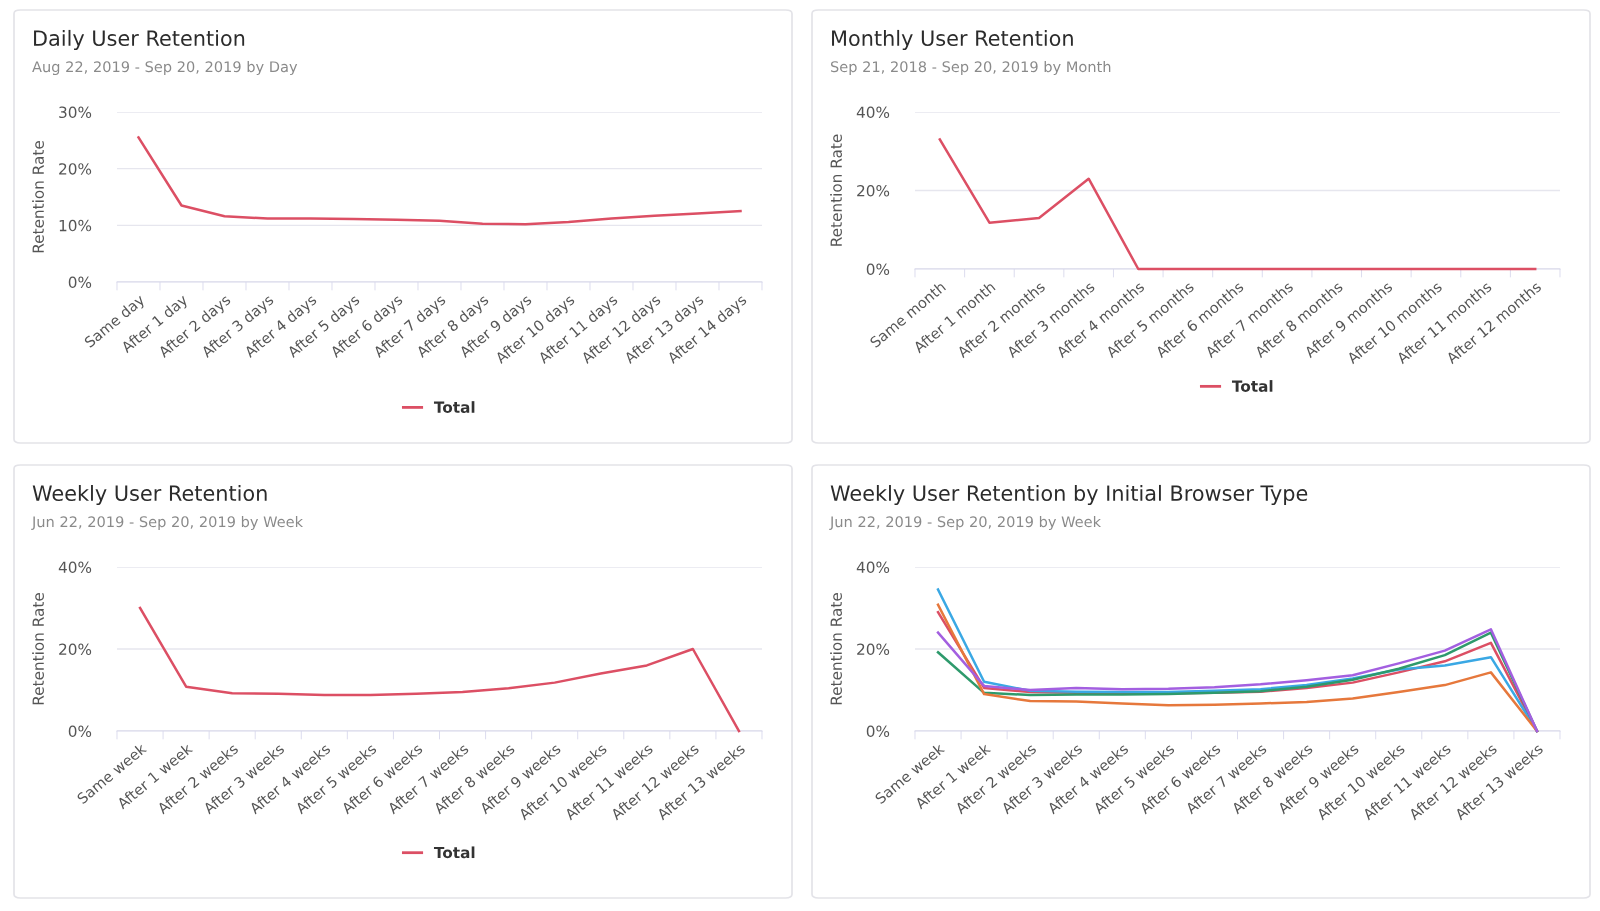 The width and height of the screenshot is (1600, 911). I want to click on chart-title: Monthly User Retention, so click(952, 40).